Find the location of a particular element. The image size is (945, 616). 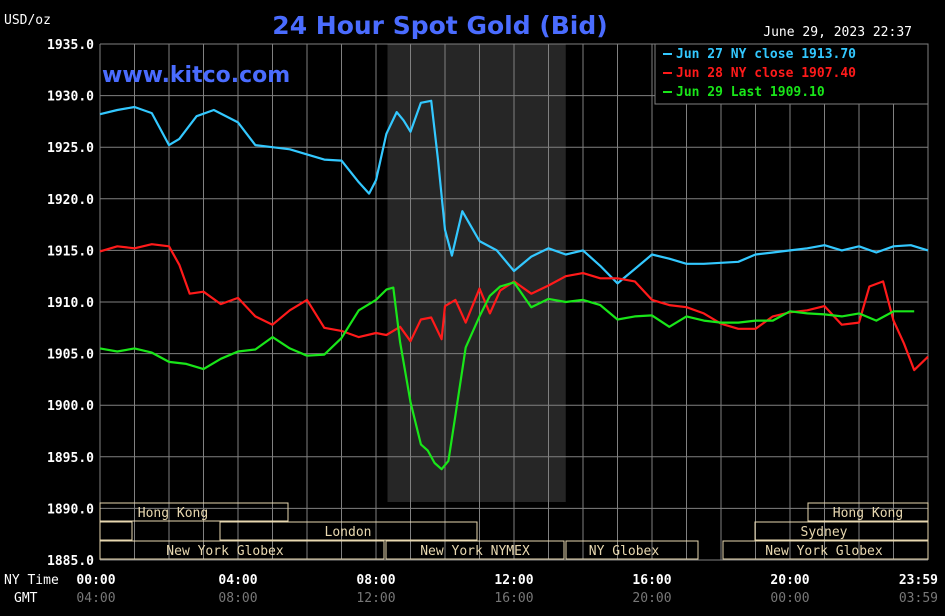

y-axis-unit: USD/oz is located at coordinates (27, 20).